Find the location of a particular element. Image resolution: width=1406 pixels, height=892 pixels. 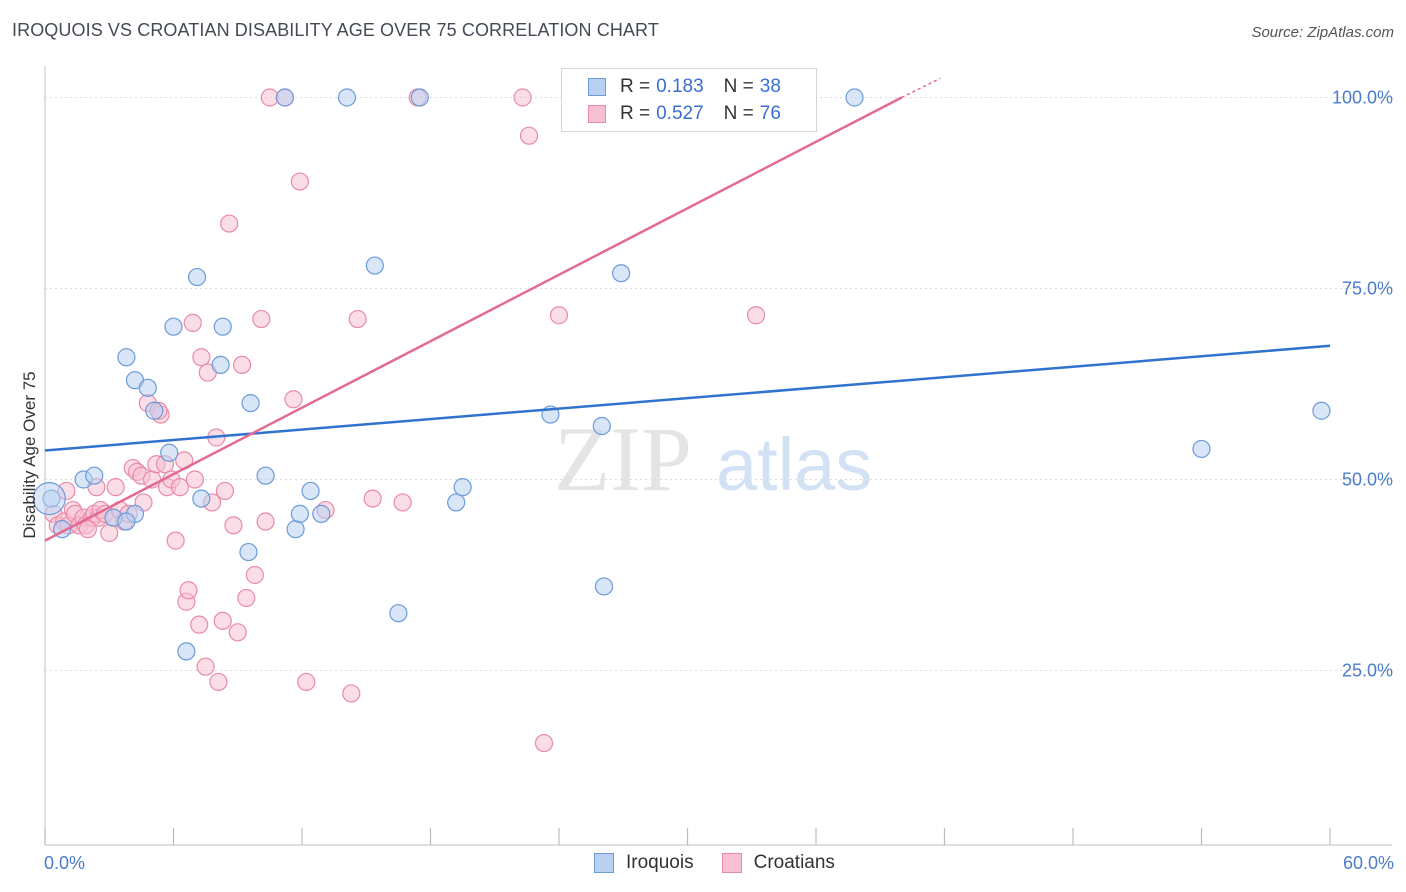

iroquois-swatch is located at coordinates (597, 87).